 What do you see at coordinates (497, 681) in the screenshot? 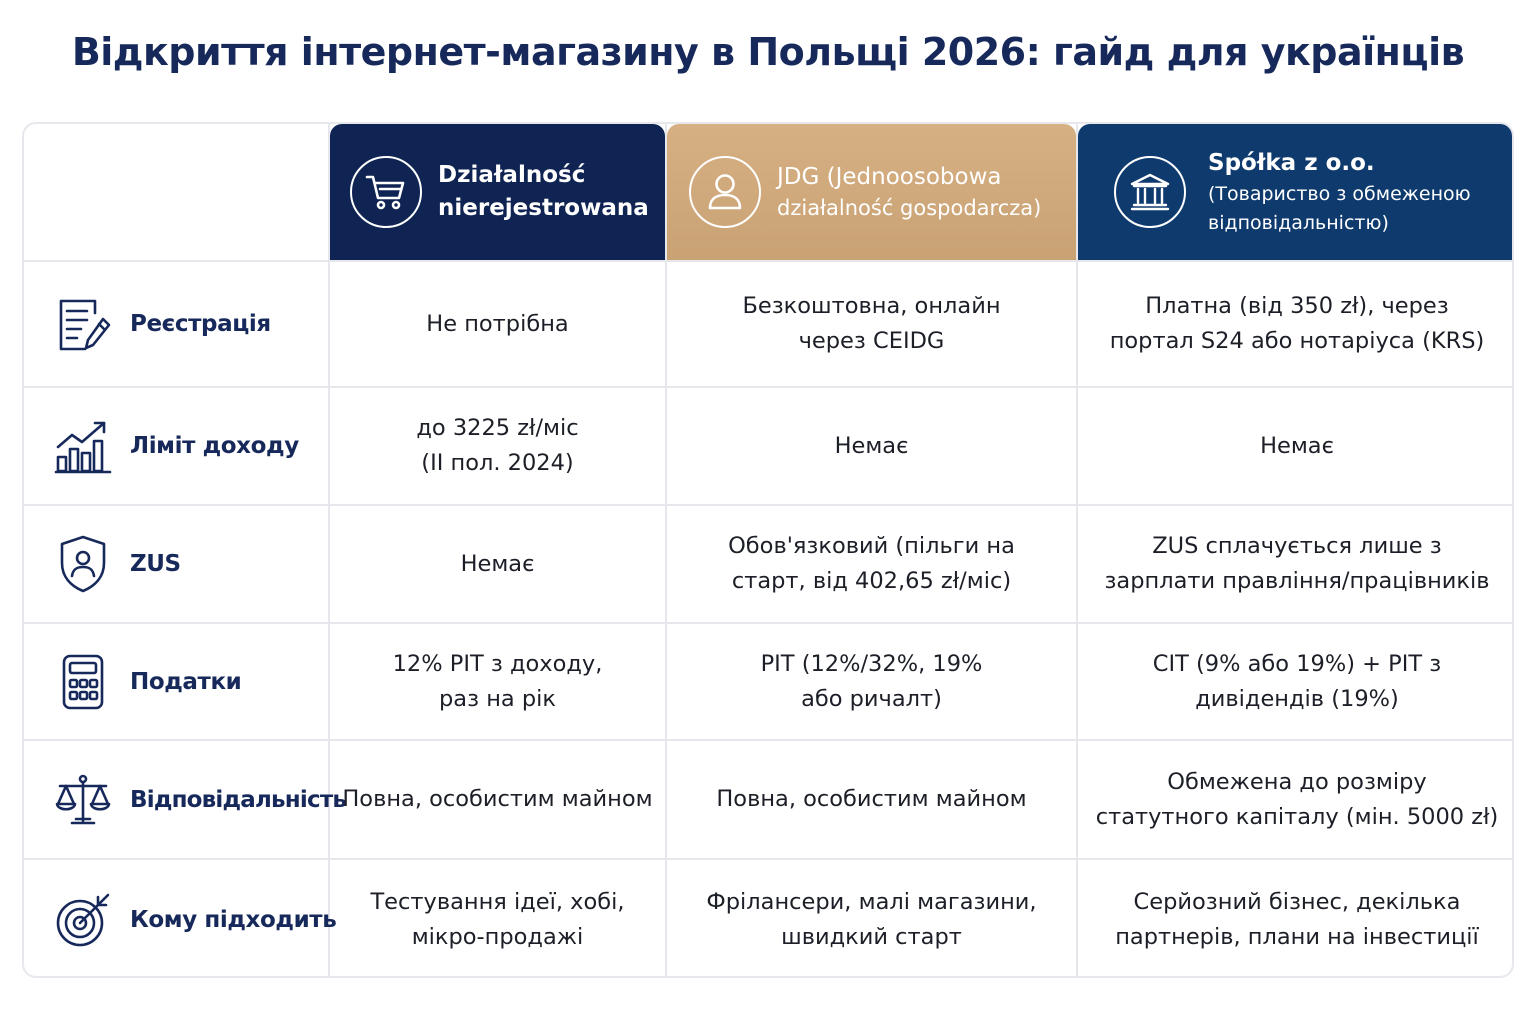
I see `table-cell: 12% PIT з доходу, раз на рік` at bounding box center [497, 681].